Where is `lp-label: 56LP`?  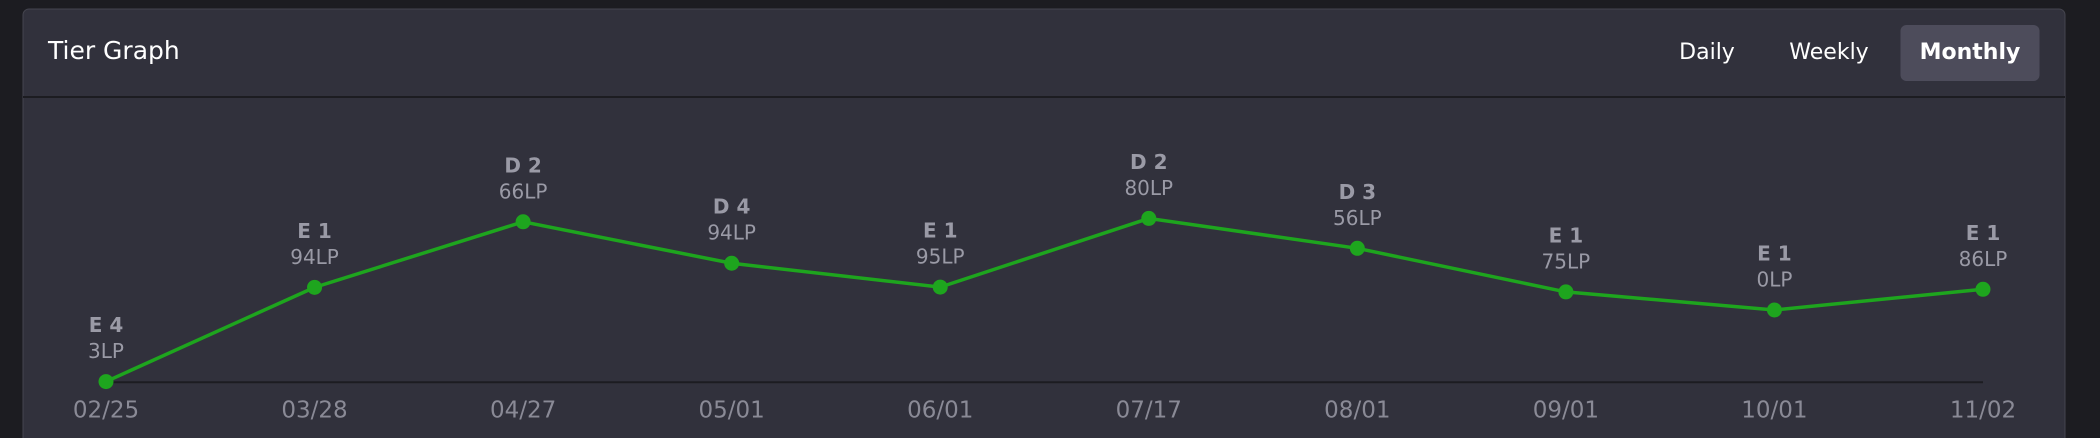 lp-label: 56LP is located at coordinates (1357, 218).